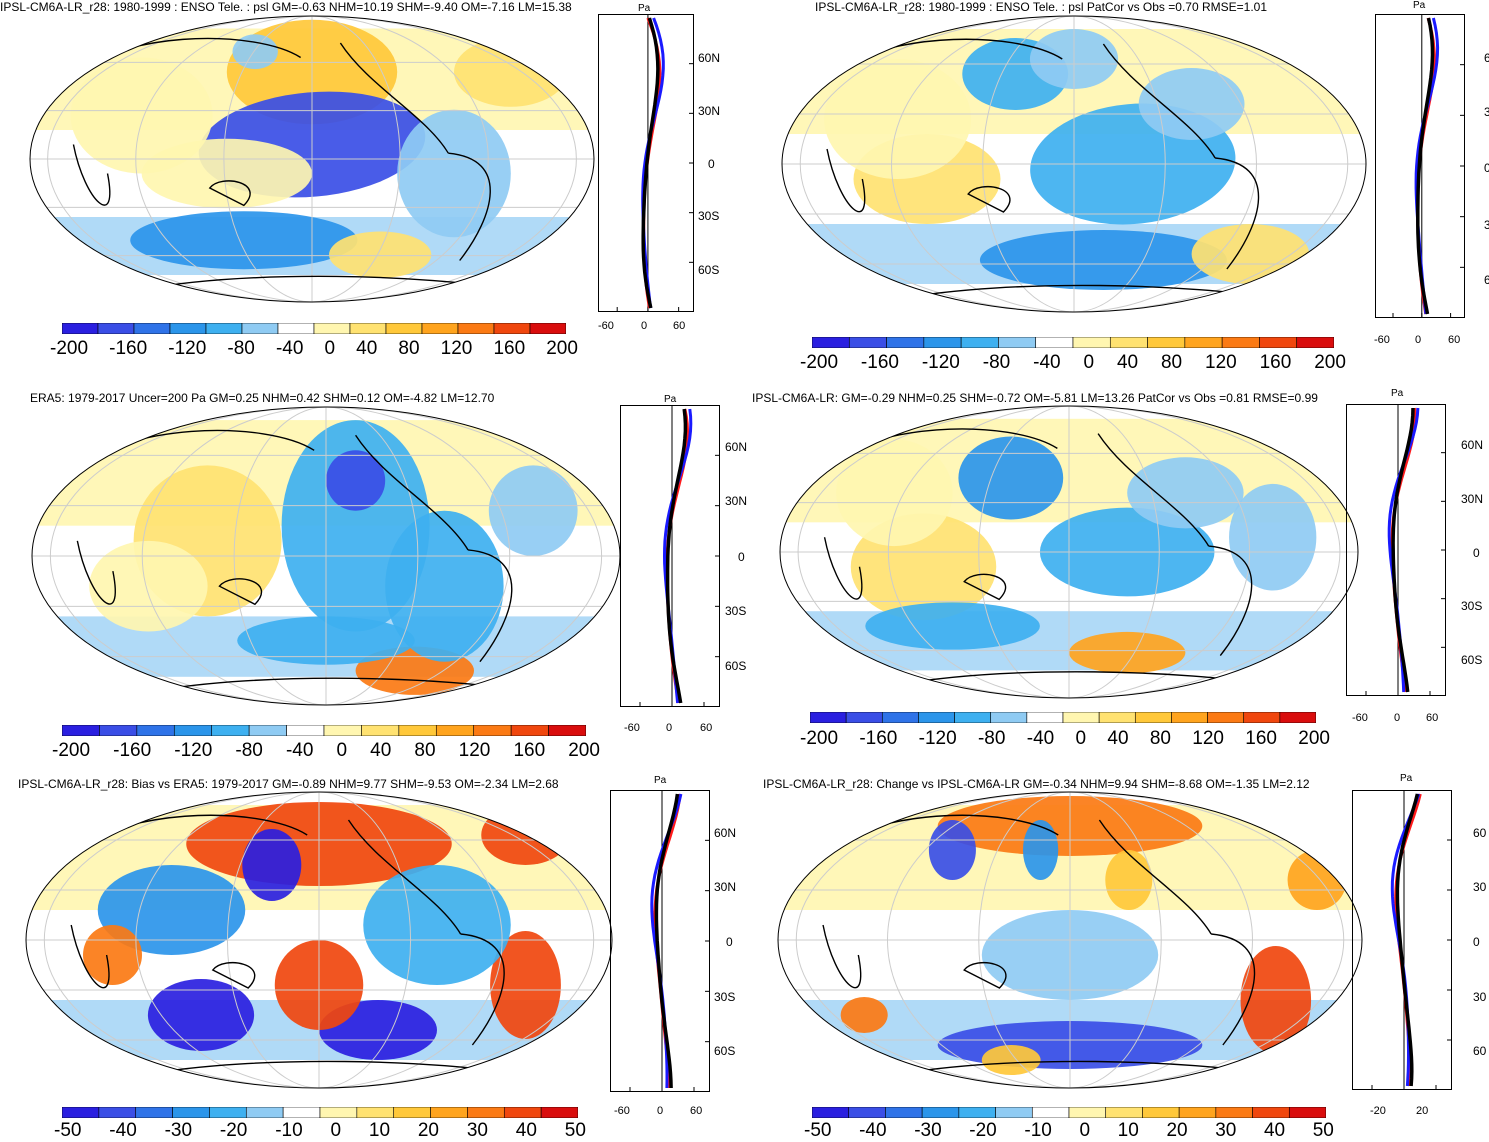  I want to click on colorbar-label: 160, so click(509, 348).